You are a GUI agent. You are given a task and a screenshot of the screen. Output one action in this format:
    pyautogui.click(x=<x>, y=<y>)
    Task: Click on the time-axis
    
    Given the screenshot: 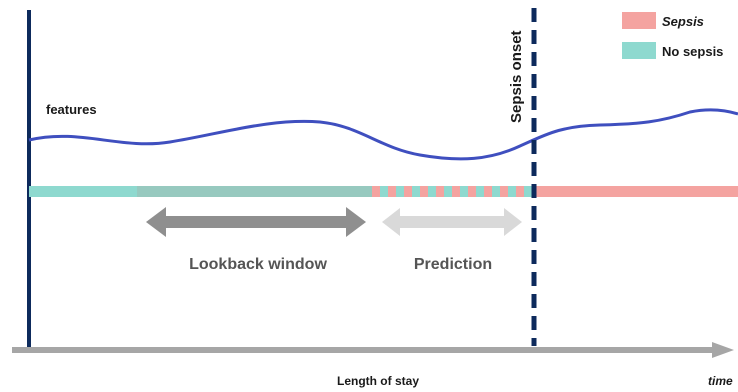 What is the action you would take?
    pyautogui.click(x=373, y=350)
    